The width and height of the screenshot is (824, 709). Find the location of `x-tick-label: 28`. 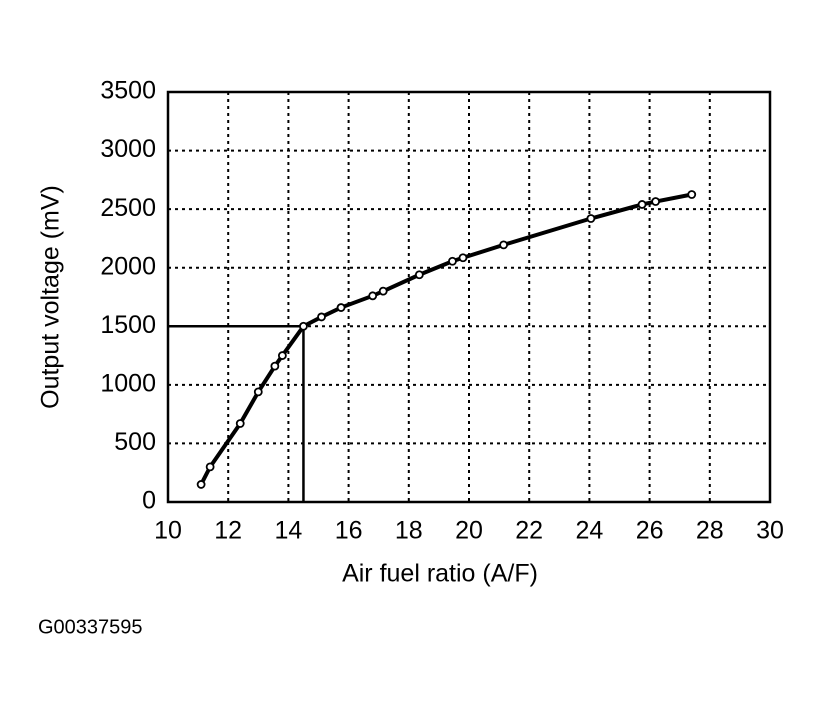

x-tick-label: 28 is located at coordinates (710, 531).